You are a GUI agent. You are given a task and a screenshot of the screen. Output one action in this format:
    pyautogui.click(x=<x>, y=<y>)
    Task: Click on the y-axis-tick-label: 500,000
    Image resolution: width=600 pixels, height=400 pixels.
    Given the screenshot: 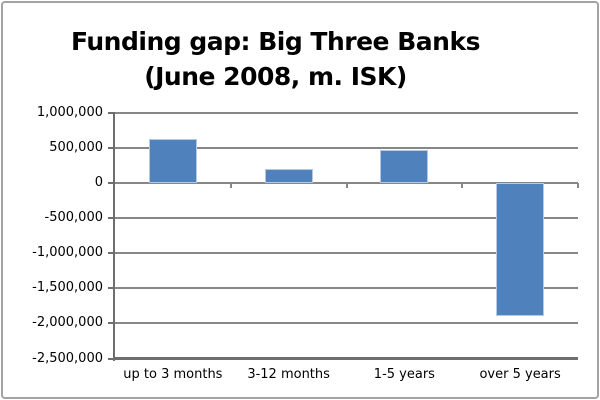 What is the action you would take?
    pyautogui.click(x=76, y=148)
    